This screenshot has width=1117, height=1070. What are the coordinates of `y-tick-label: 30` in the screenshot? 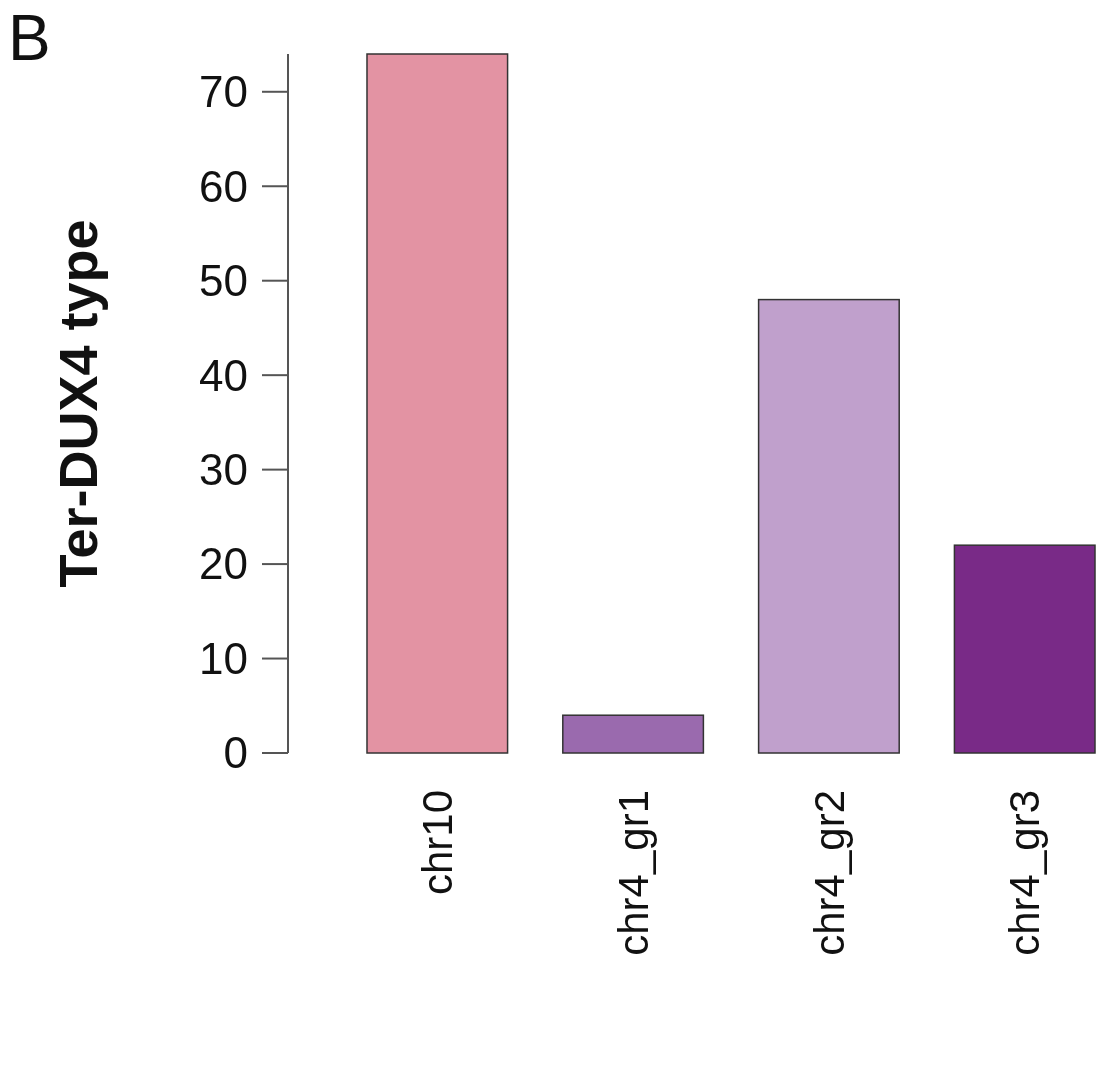 It's located at (223, 470).